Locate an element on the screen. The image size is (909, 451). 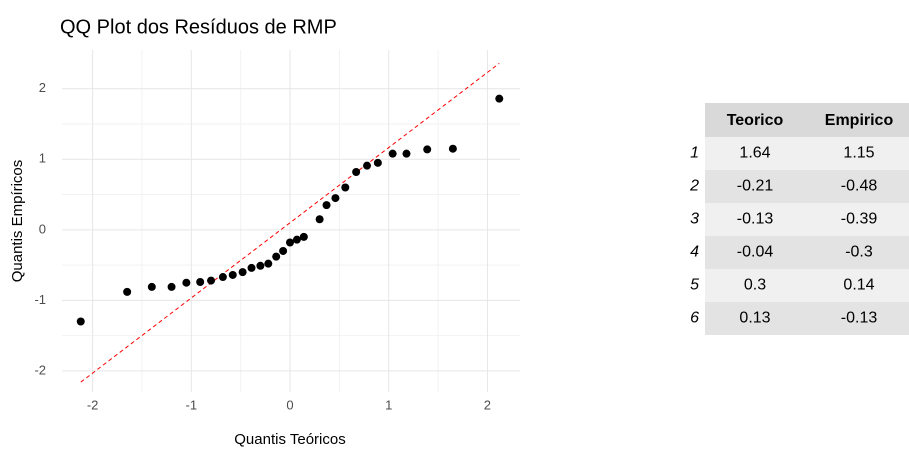
x-tick-label: 1 is located at coordinates (388, 404).